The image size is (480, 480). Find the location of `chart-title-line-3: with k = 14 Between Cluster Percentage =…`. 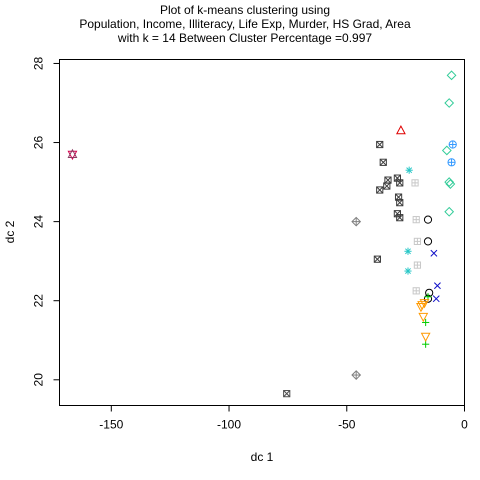

chart-title-line-3: with k = 14 Between Cluster Percentage =… is located at coordinates (244, 38).